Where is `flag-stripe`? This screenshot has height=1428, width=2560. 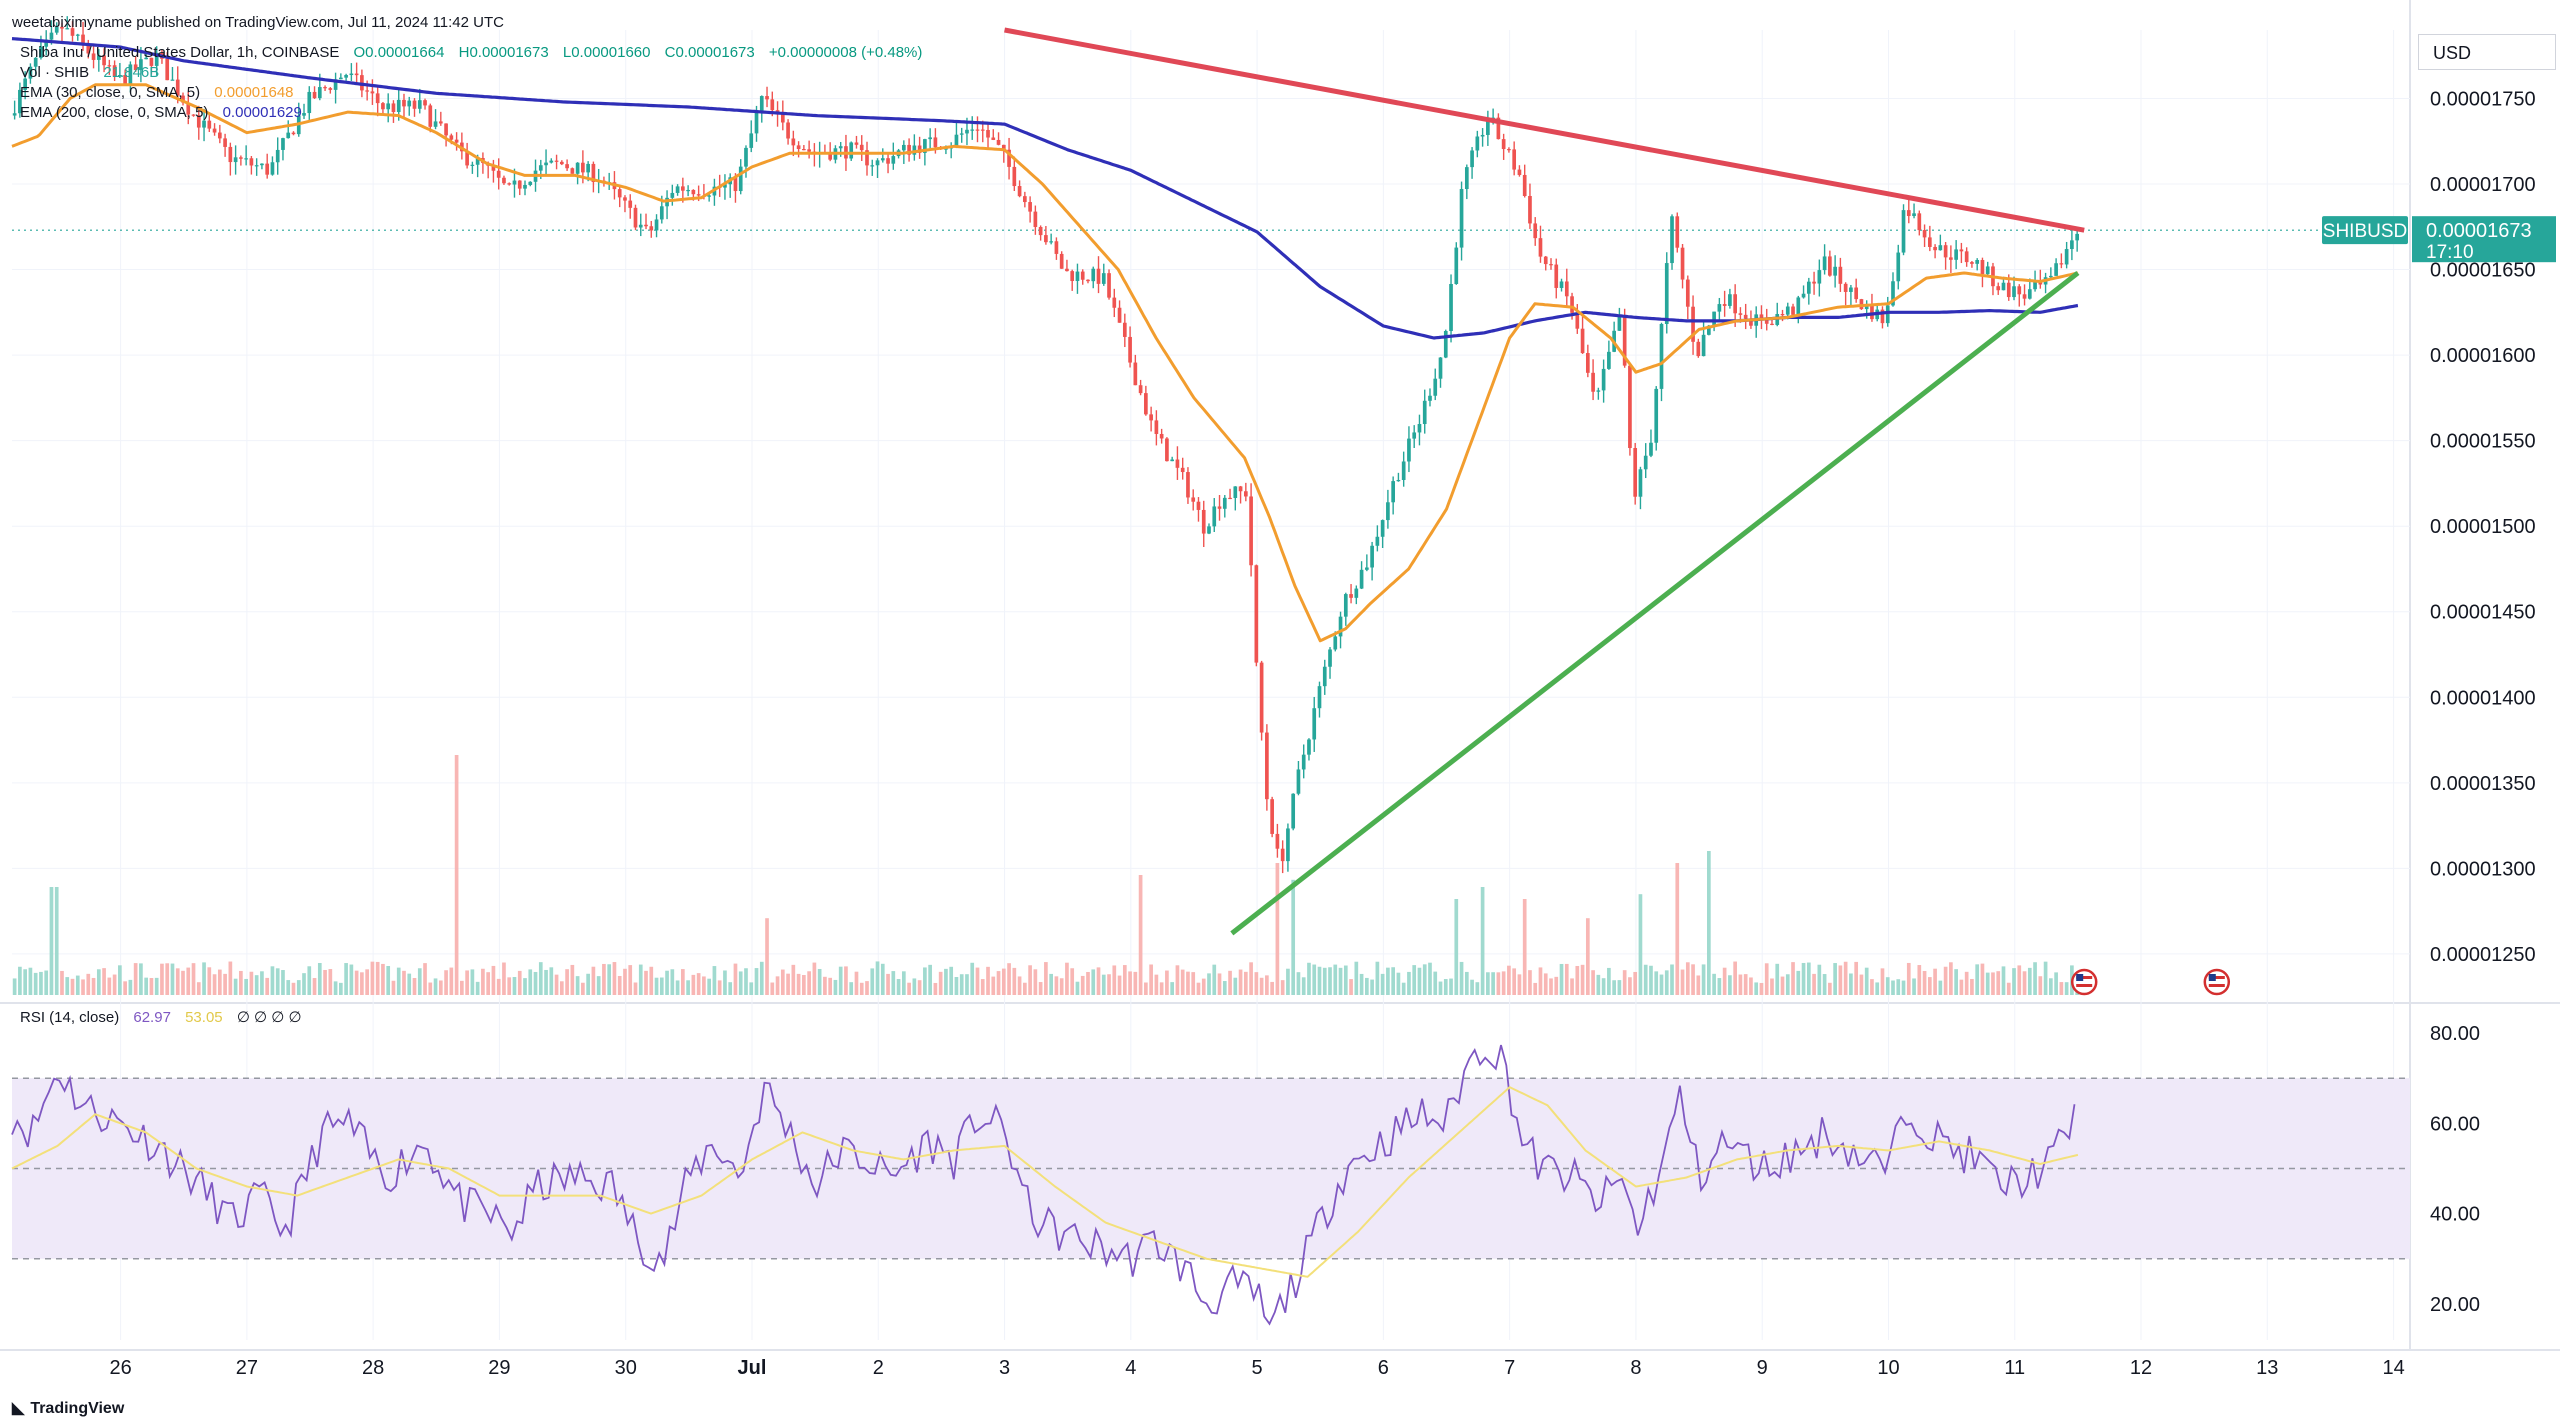
flag-stripe is located at coordinates (2084, 977).